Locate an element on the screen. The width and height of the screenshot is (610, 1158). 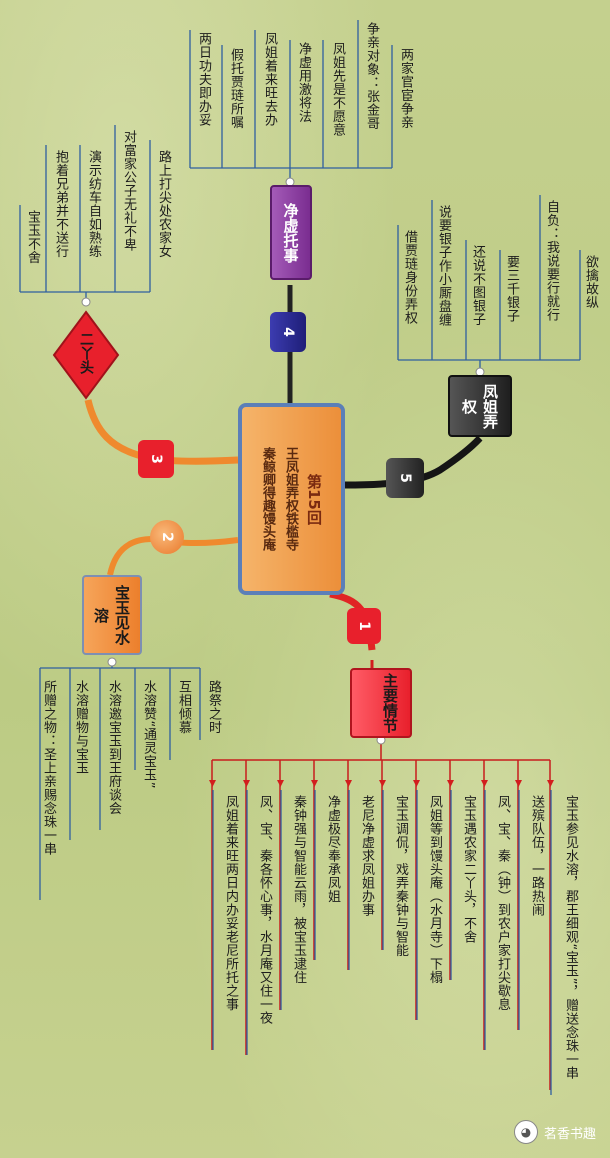
branch-4-item: 凤姐先是不愿意 is located at coordinates (337, 89).